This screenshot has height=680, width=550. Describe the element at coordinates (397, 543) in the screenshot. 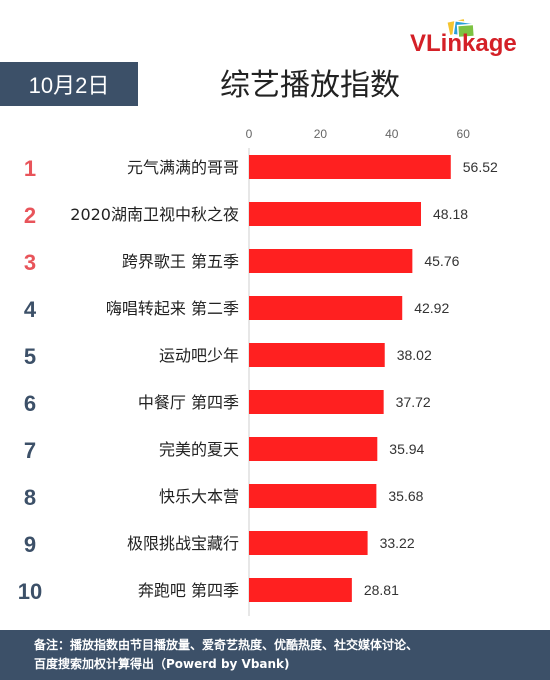

I see `bar-value-label: 33.22` at that location.